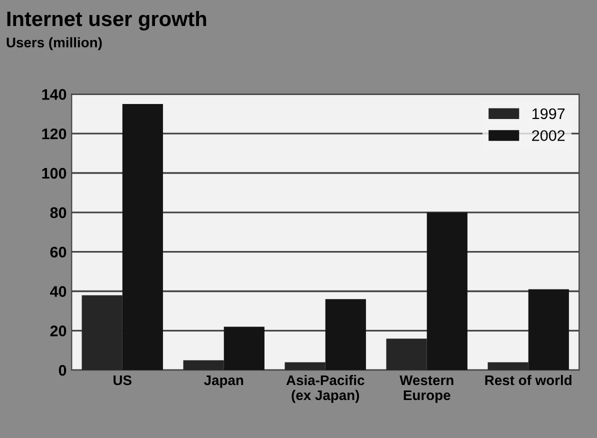  What do you see at coordinates (427, 389) in the screenshot?
I see `x-tick-label: Western Europe` at bounding box center [427, 389].